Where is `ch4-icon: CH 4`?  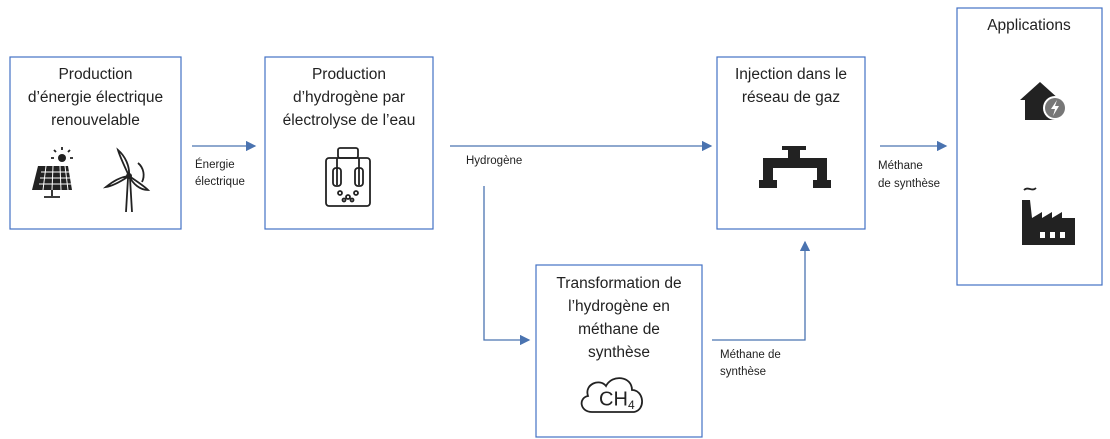 ch4-icon: CH 4 is located at coordinates (611, 395).